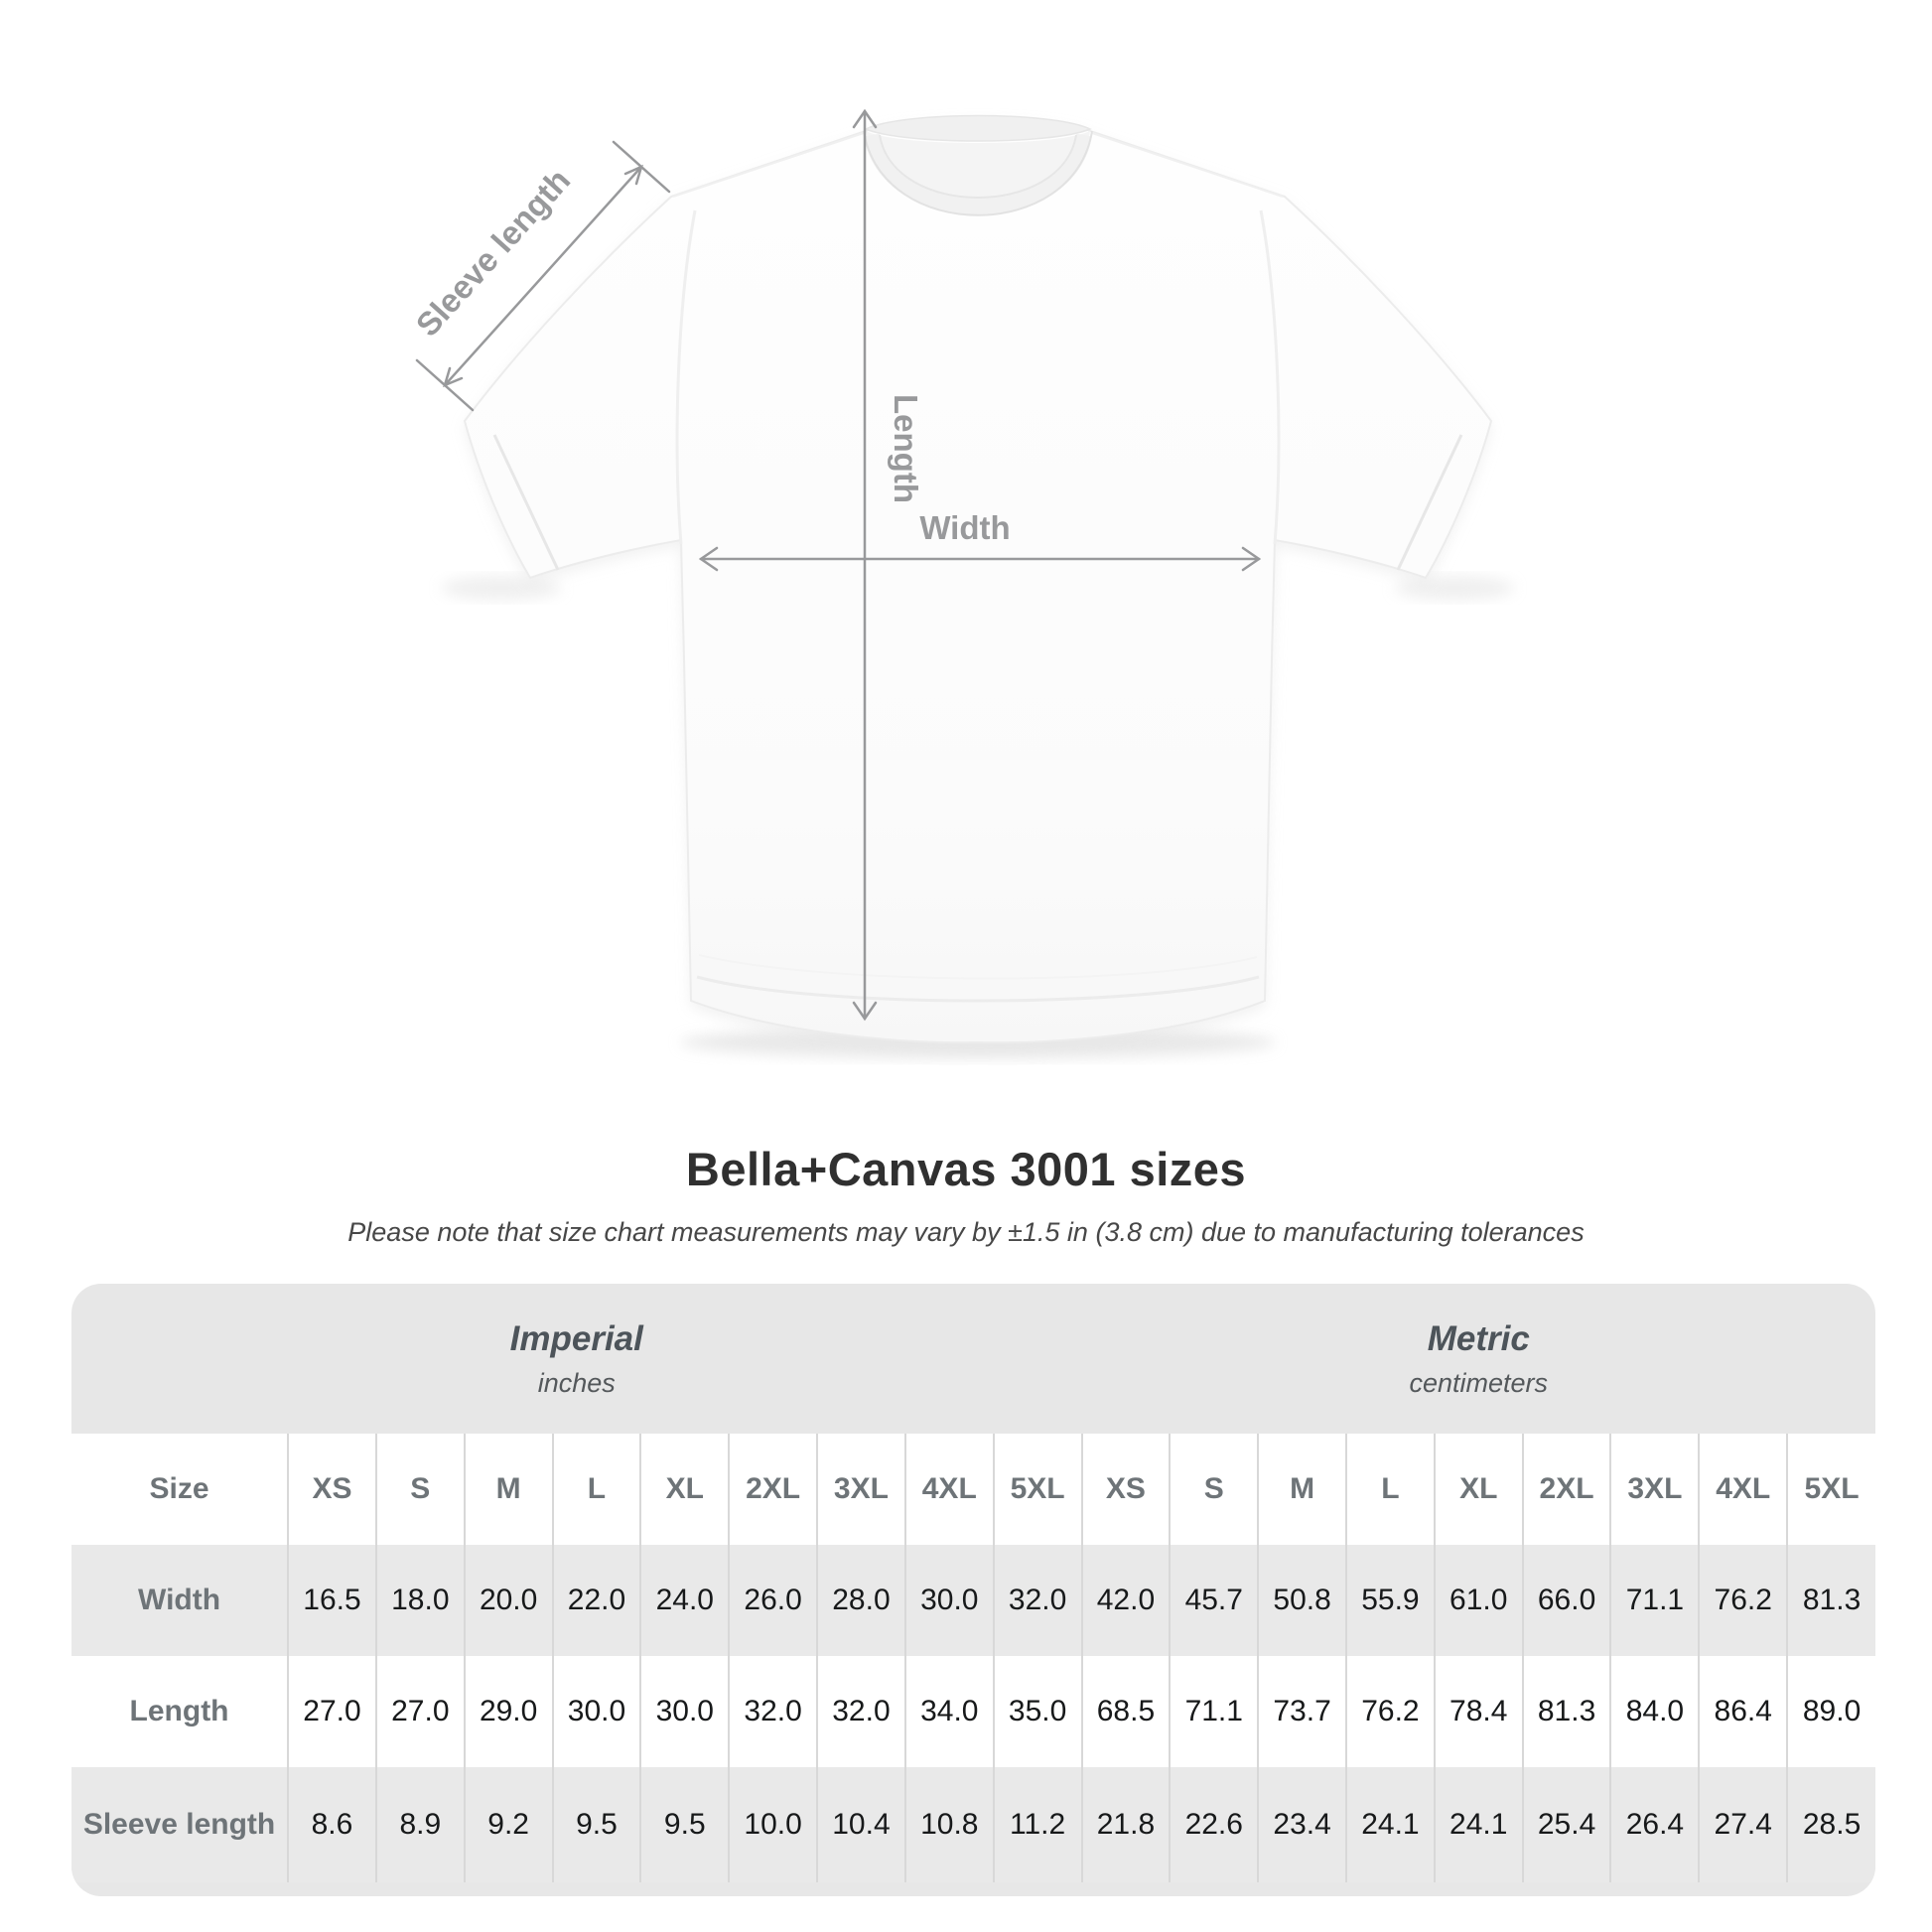 The height and width of the screenshot is (1932, 1932). What do you see at coordinates (773, 1711) in the screenshot?
I see `length-imperial-2xl: 32.0` at bounding box center [773, 1711].